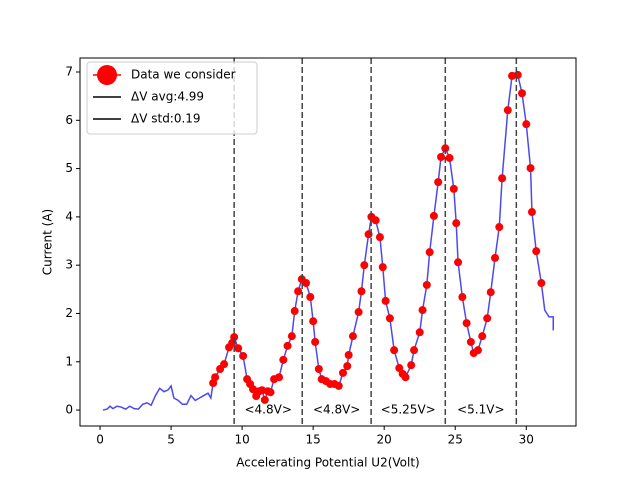 Image resolution: width=640 pixels, height=480 pixels. I want to click on legend-label: ΔV avg:4.99, so click(167, 97).